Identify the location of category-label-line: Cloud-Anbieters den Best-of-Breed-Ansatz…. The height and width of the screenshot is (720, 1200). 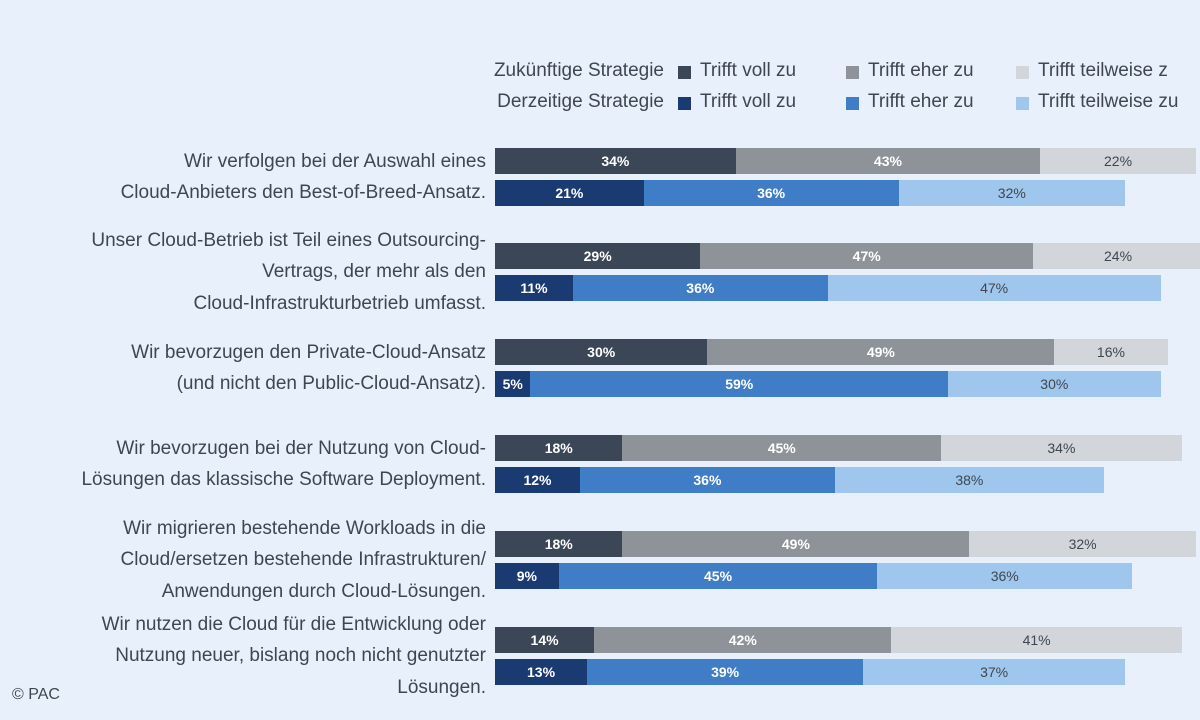
(303, 192).